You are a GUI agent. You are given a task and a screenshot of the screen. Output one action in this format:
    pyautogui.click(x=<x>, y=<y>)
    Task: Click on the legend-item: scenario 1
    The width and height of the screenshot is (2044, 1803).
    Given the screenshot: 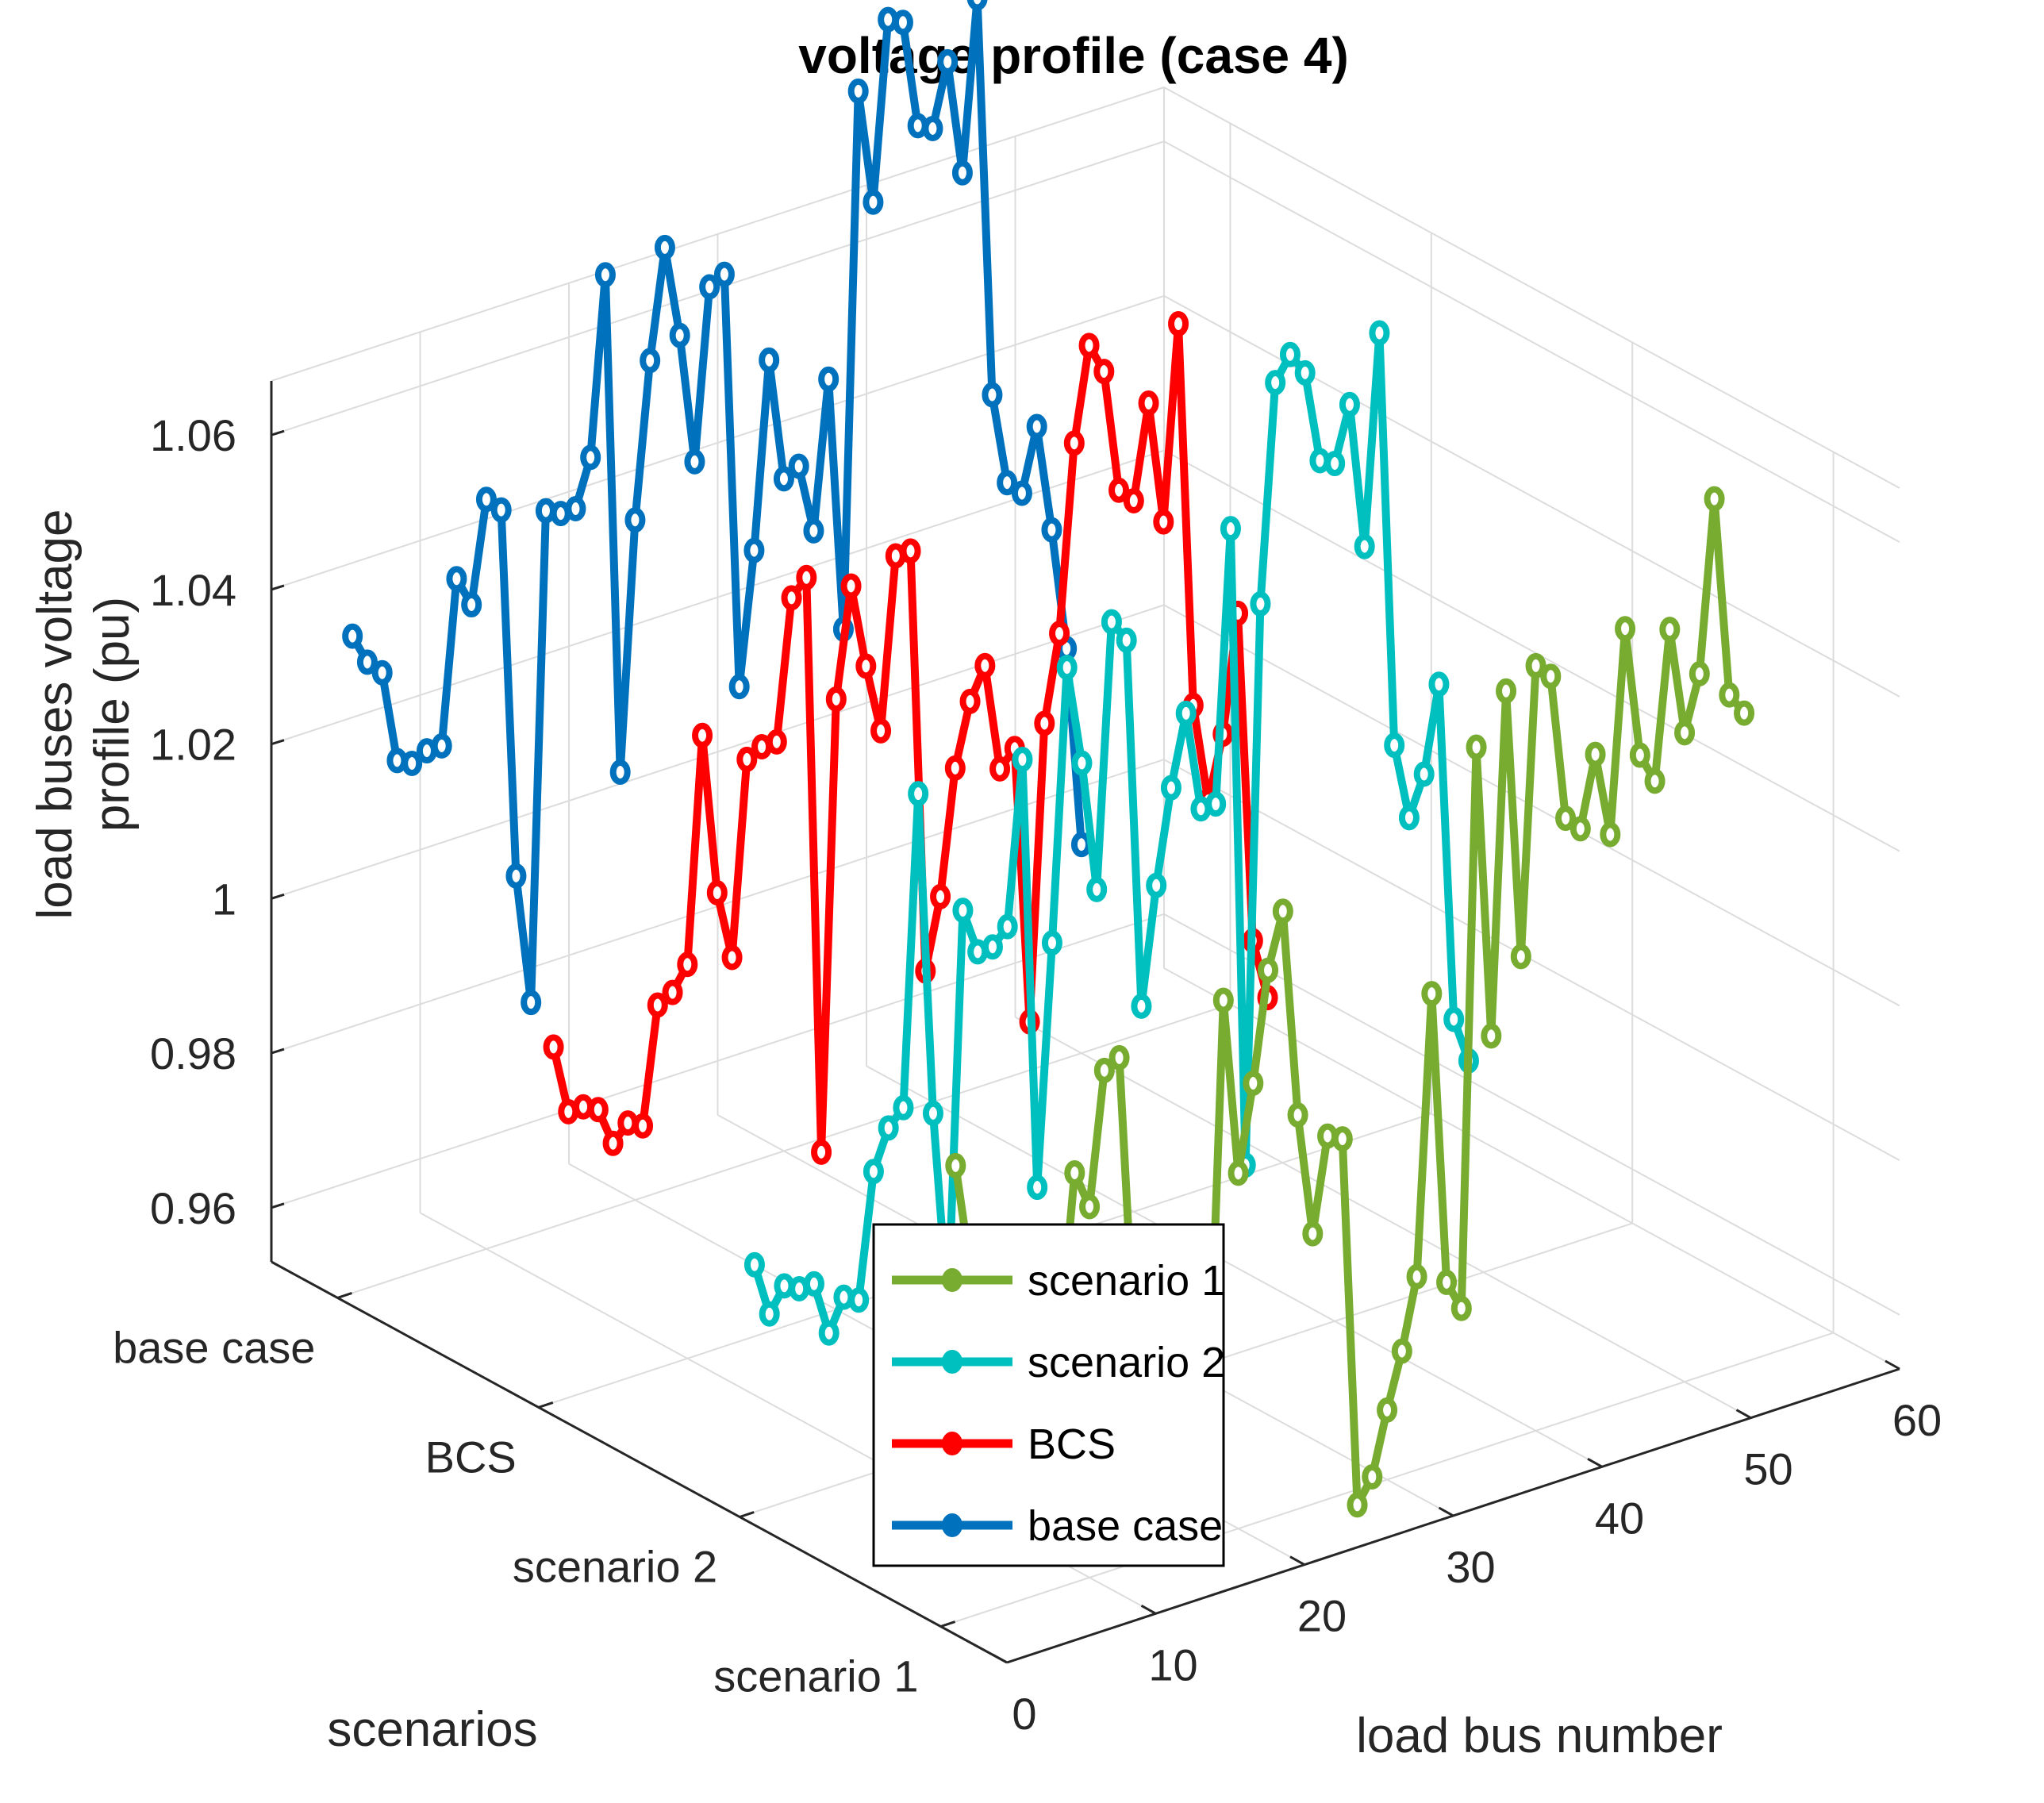 What is the action you would take?
    pyautogui.click(x=1058, y=1281)
    